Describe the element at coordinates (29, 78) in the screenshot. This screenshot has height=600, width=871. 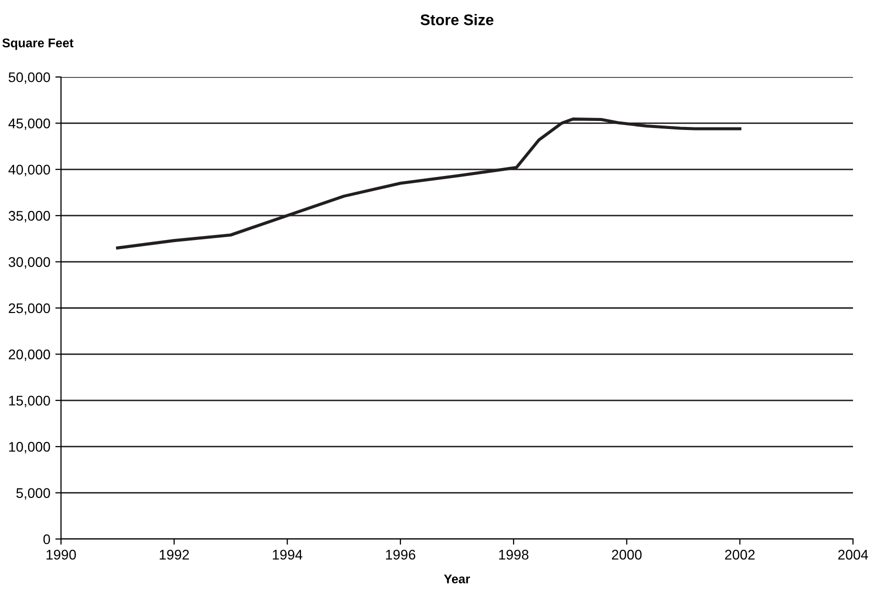
I see `y-tick-label: 50,000` at that location.